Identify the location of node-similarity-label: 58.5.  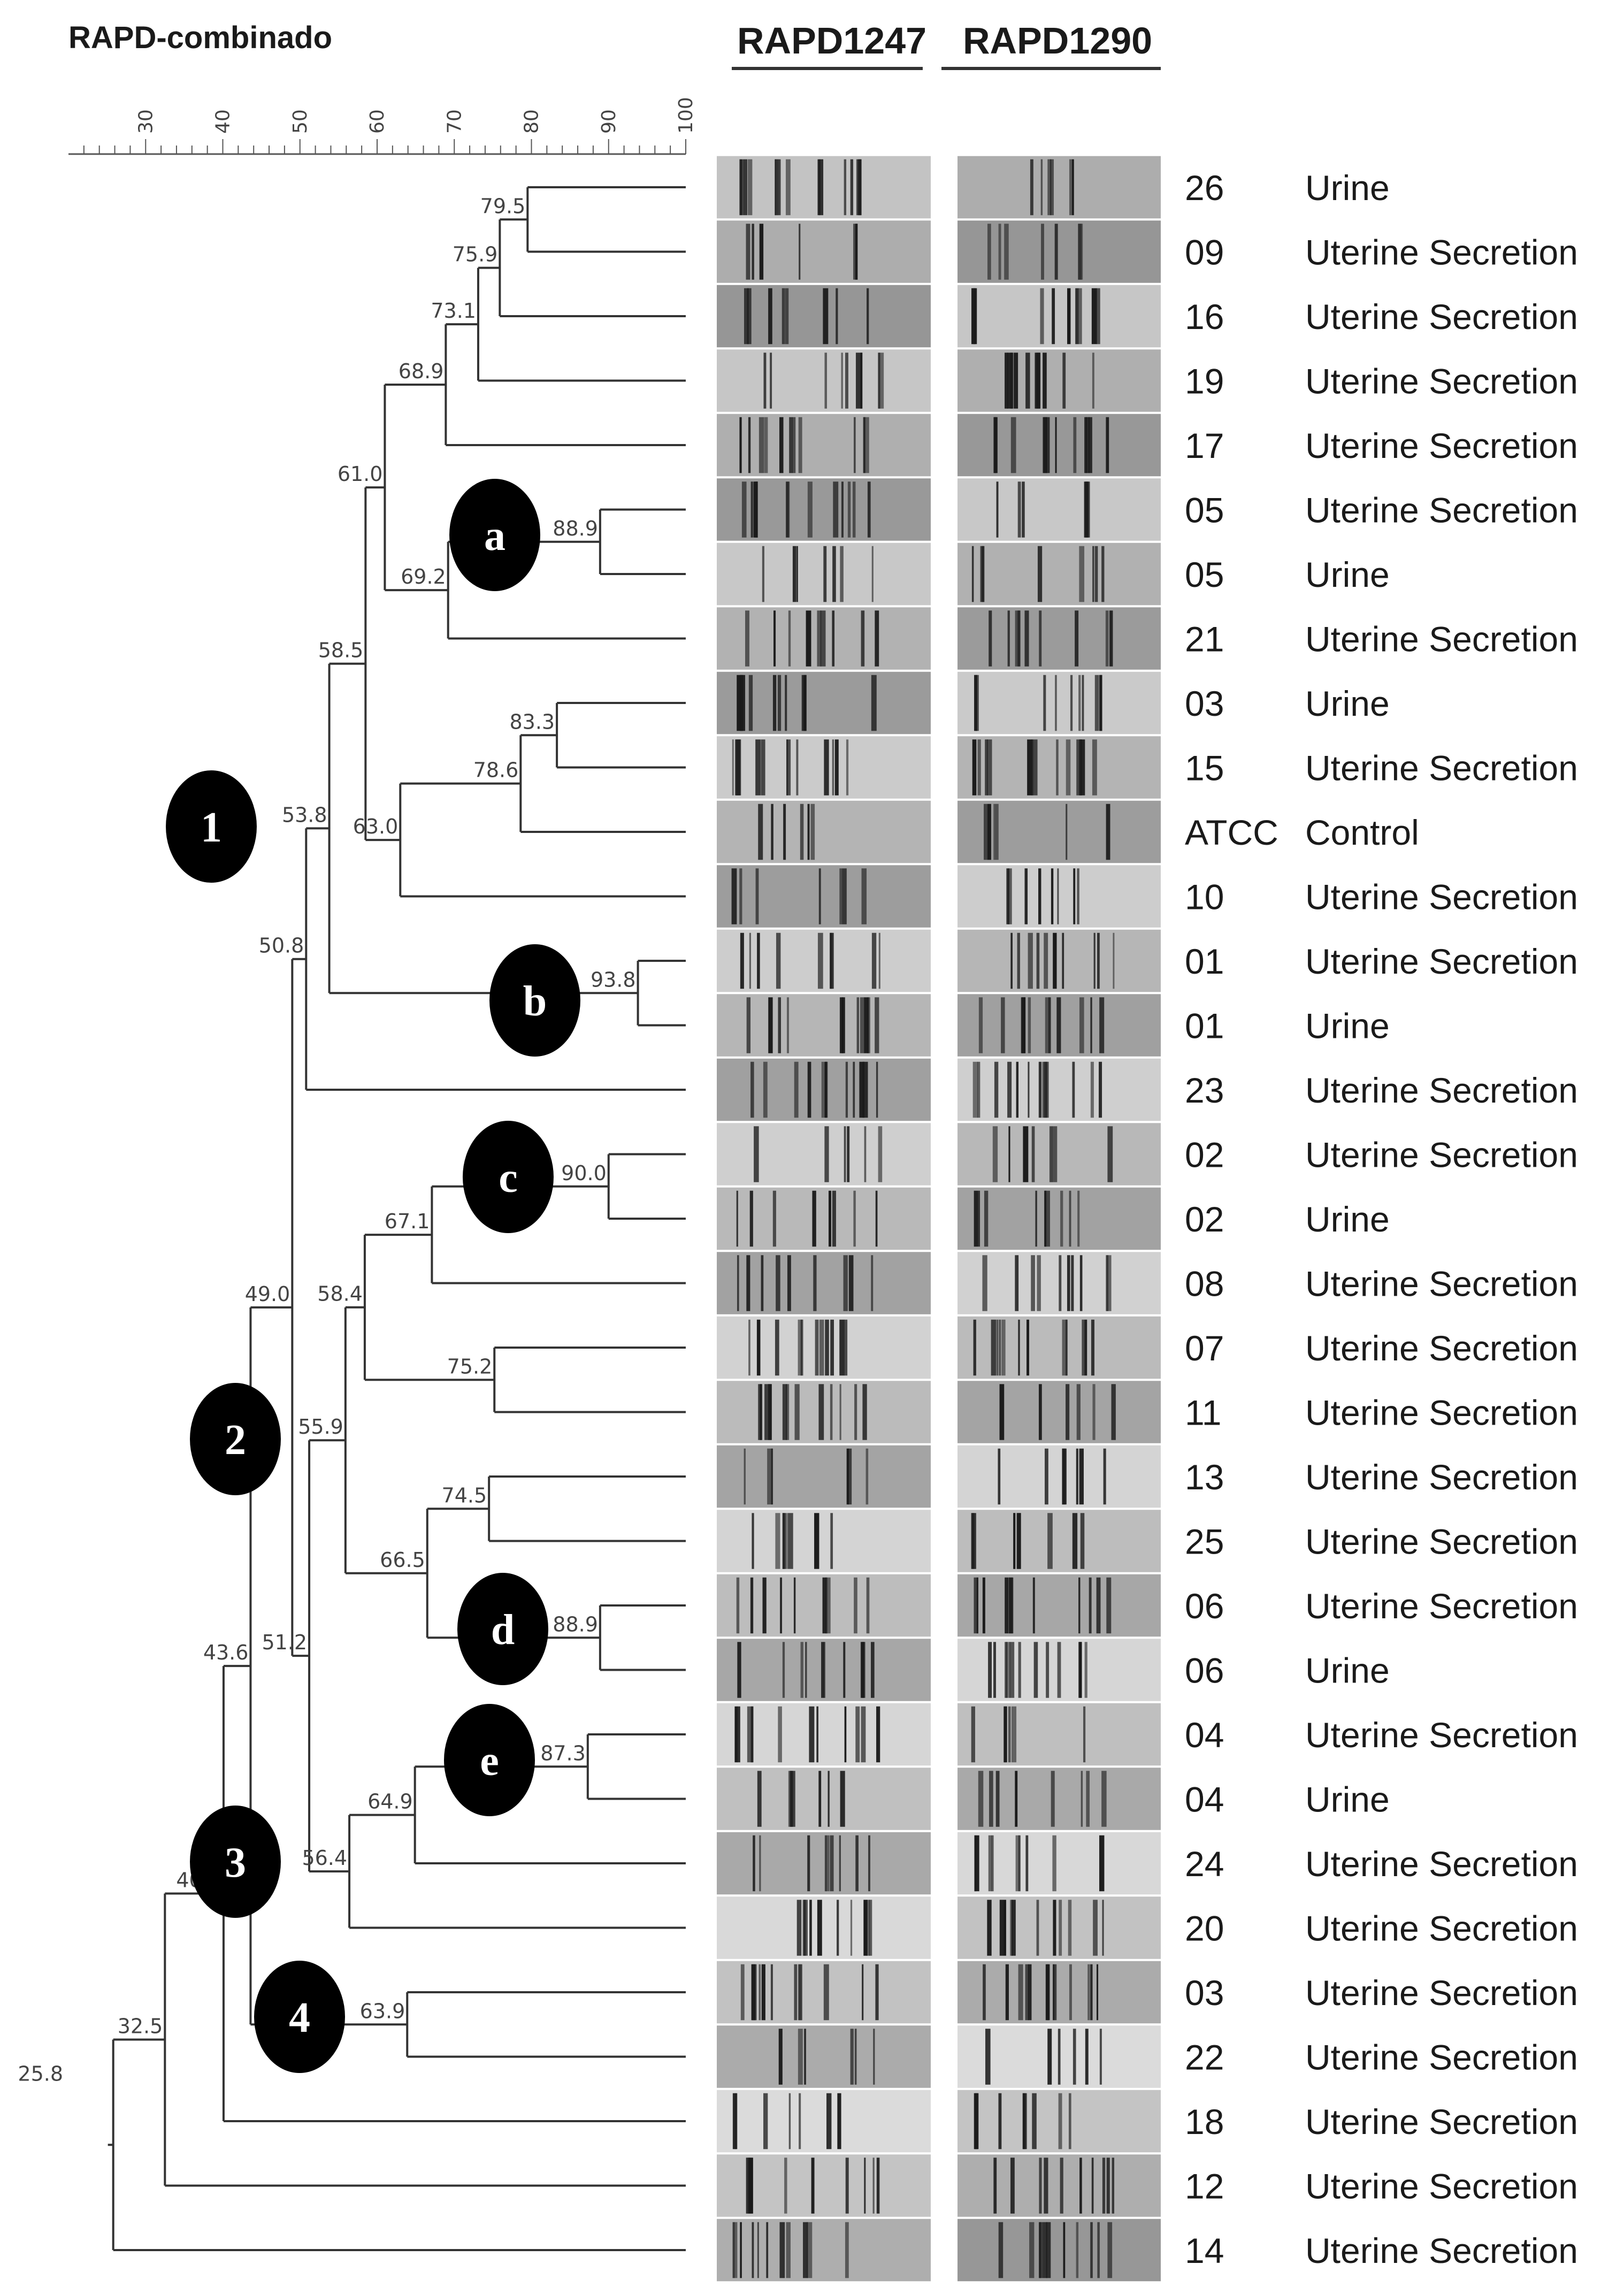
(341, 650).